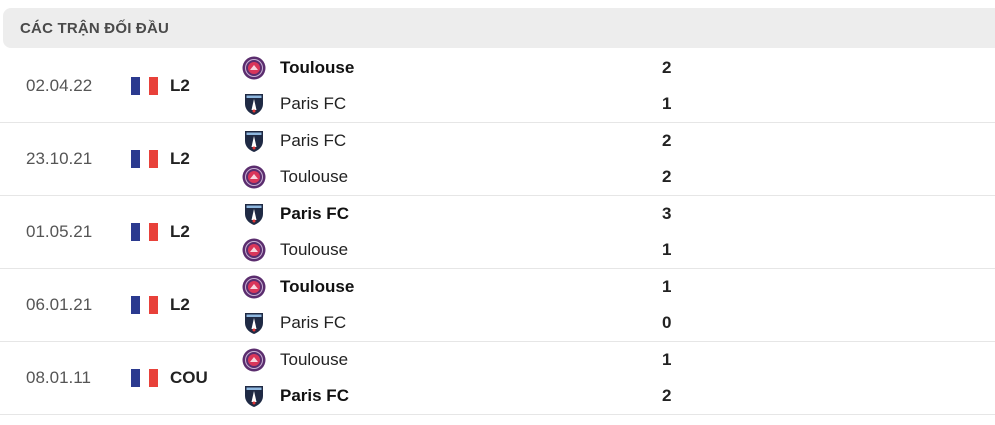 The height and width of the screenshot is (425, 995). Describe the element at coordinates (58, 377) in the screenshot. I see `match-date: 08.01.11` at that location.